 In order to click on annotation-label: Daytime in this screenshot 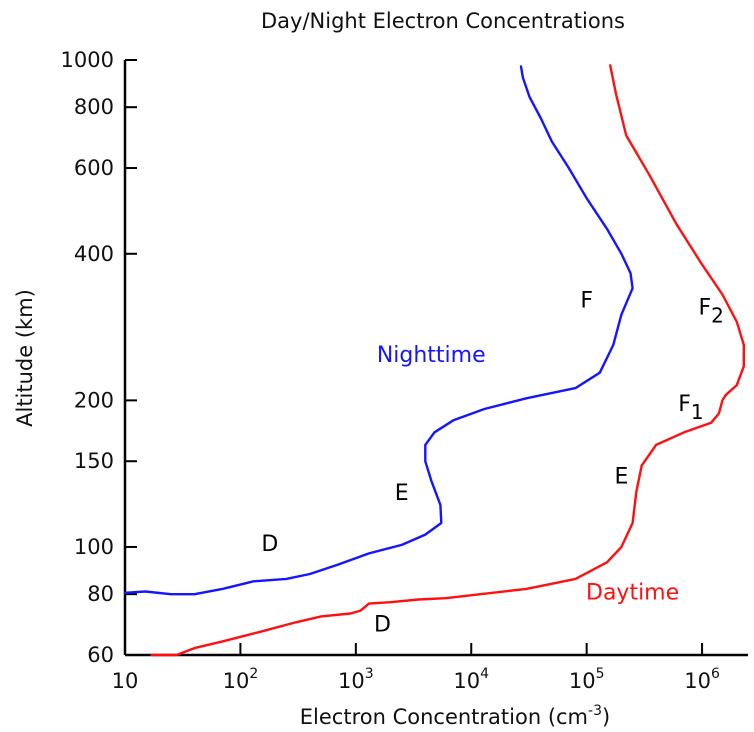, I will do `click(632, 593)`.